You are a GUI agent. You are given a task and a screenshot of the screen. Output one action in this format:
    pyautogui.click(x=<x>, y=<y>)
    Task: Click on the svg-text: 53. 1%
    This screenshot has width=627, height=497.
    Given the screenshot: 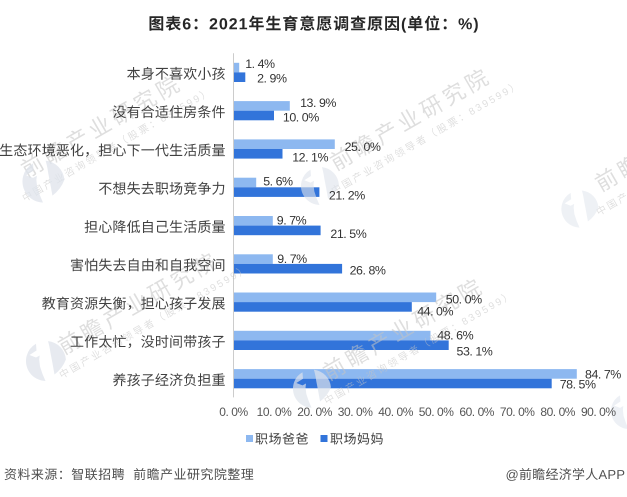 What is the action you would take?
    pyautogui.click(x=475, y=352)
    